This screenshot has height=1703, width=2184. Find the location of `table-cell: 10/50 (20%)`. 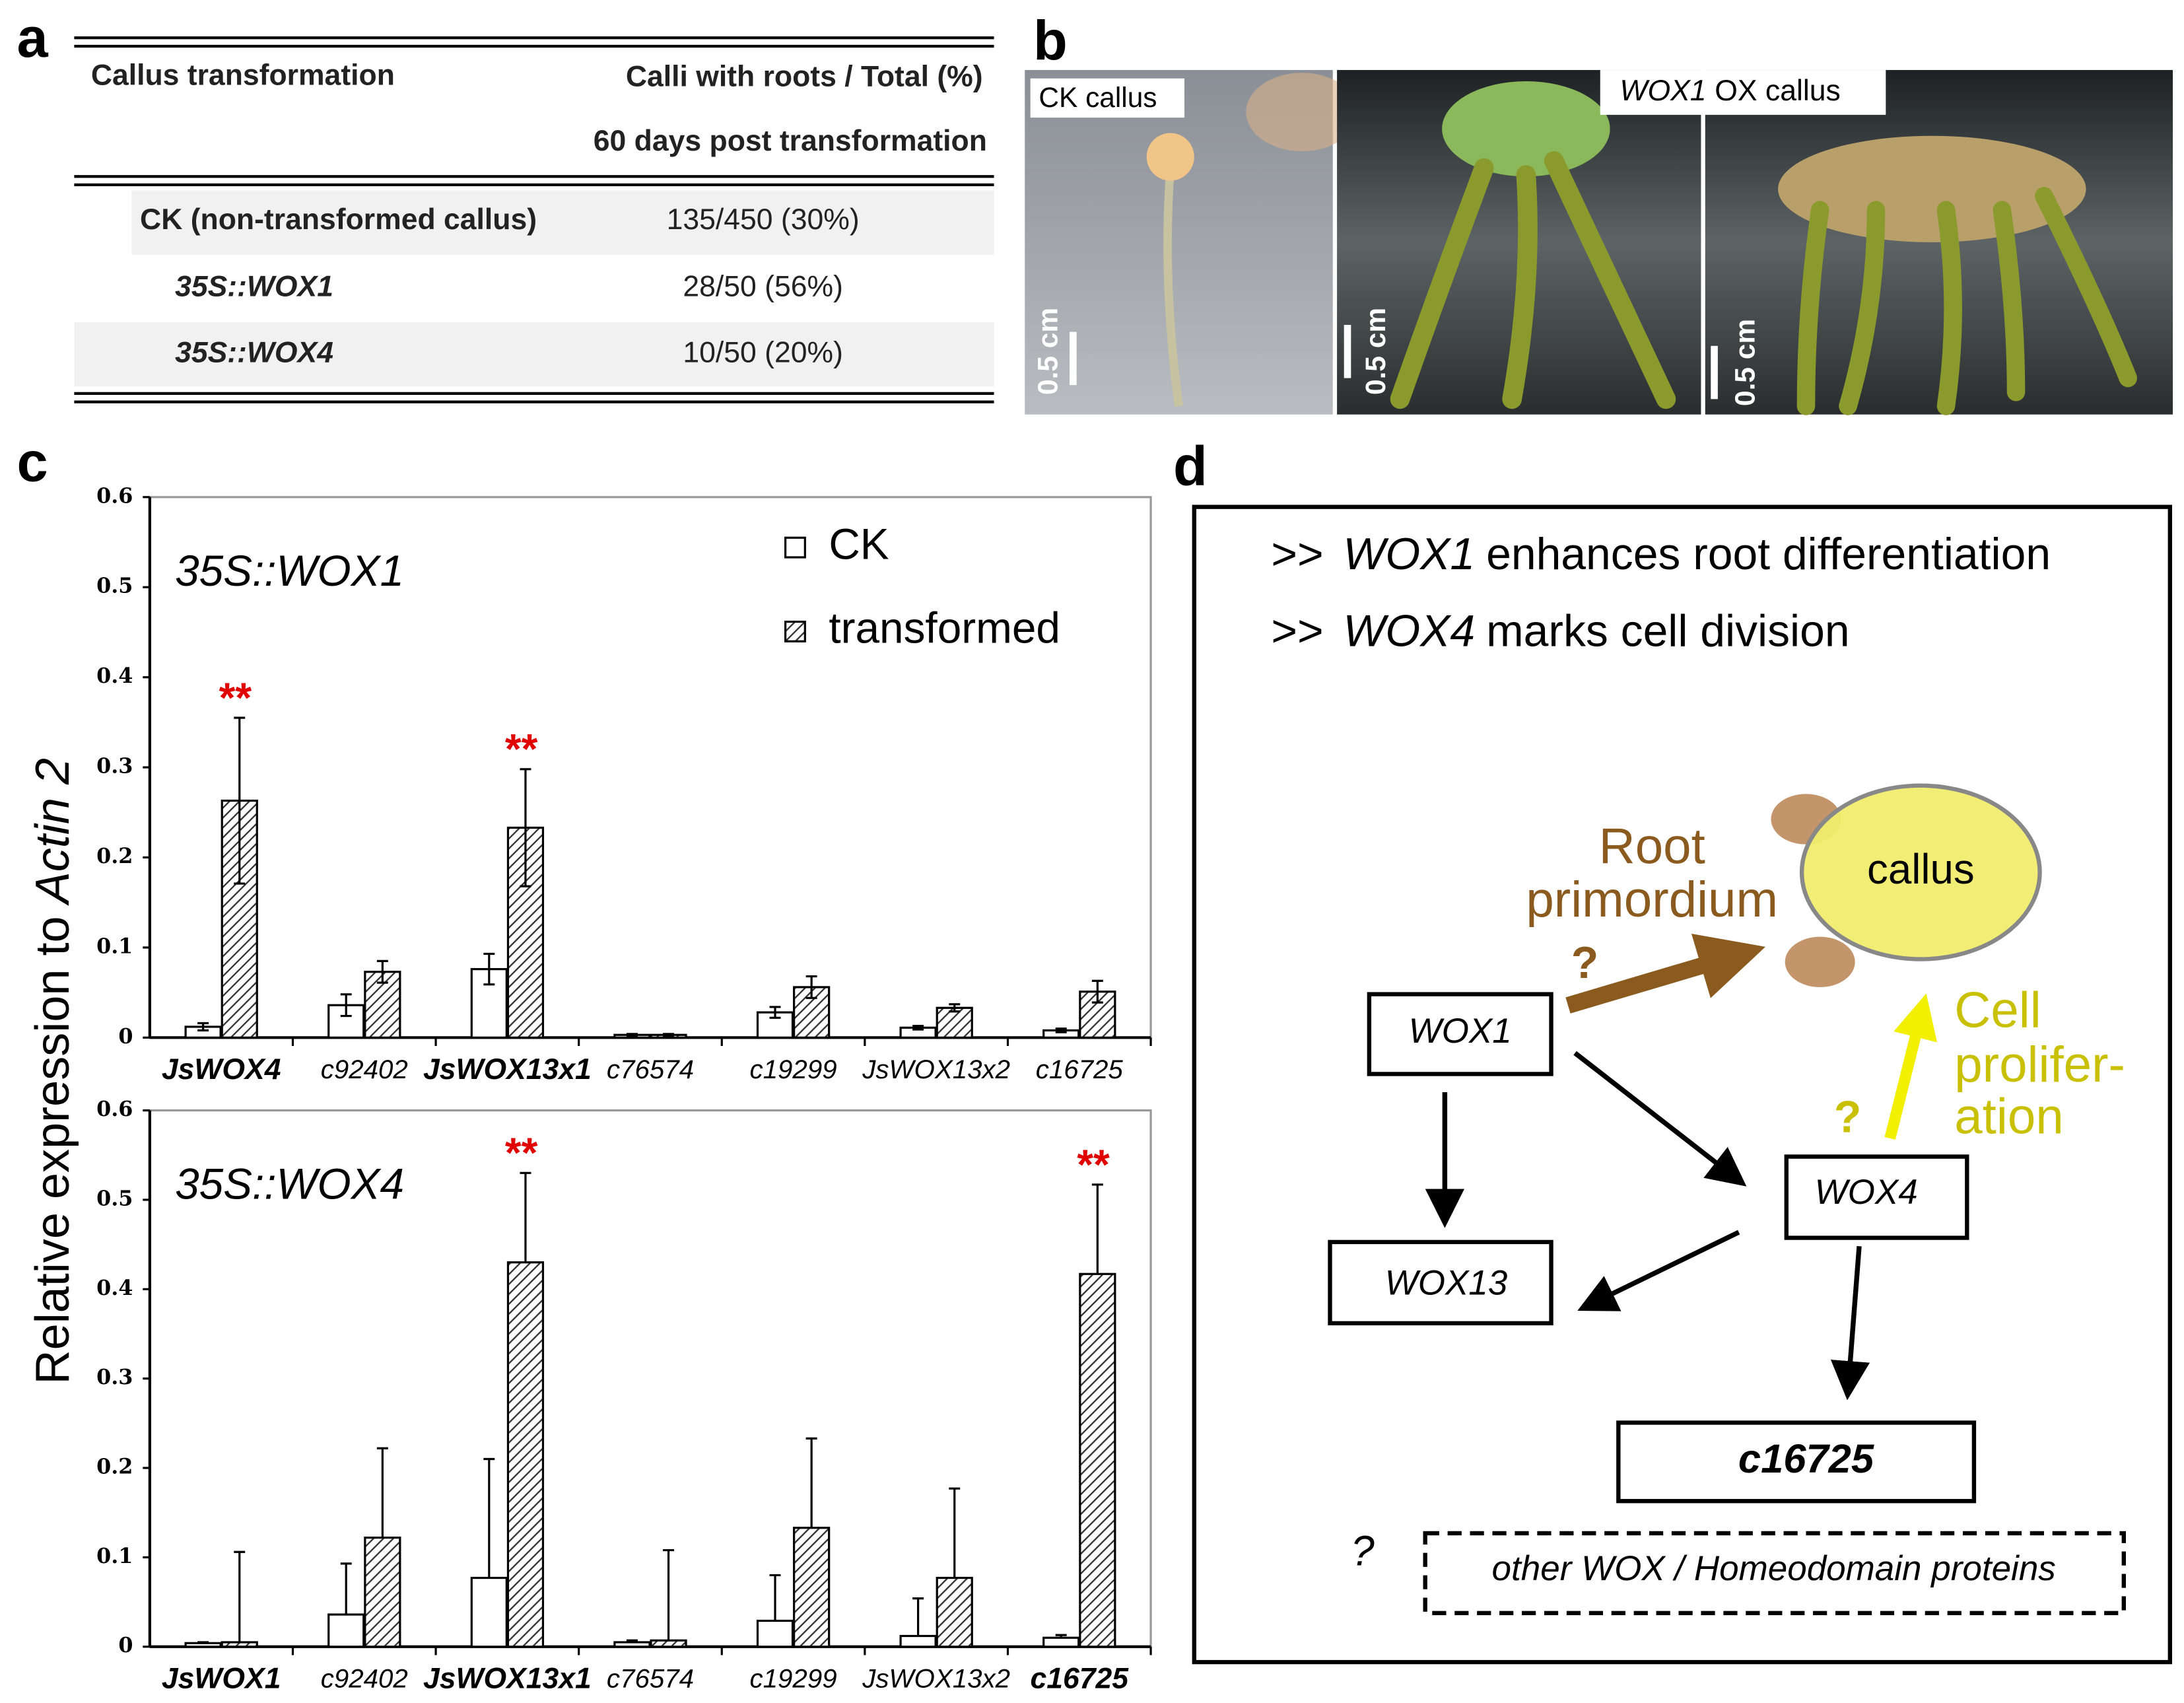

table-cell: 10/50 (20%) is located at coordinates (763, 352).